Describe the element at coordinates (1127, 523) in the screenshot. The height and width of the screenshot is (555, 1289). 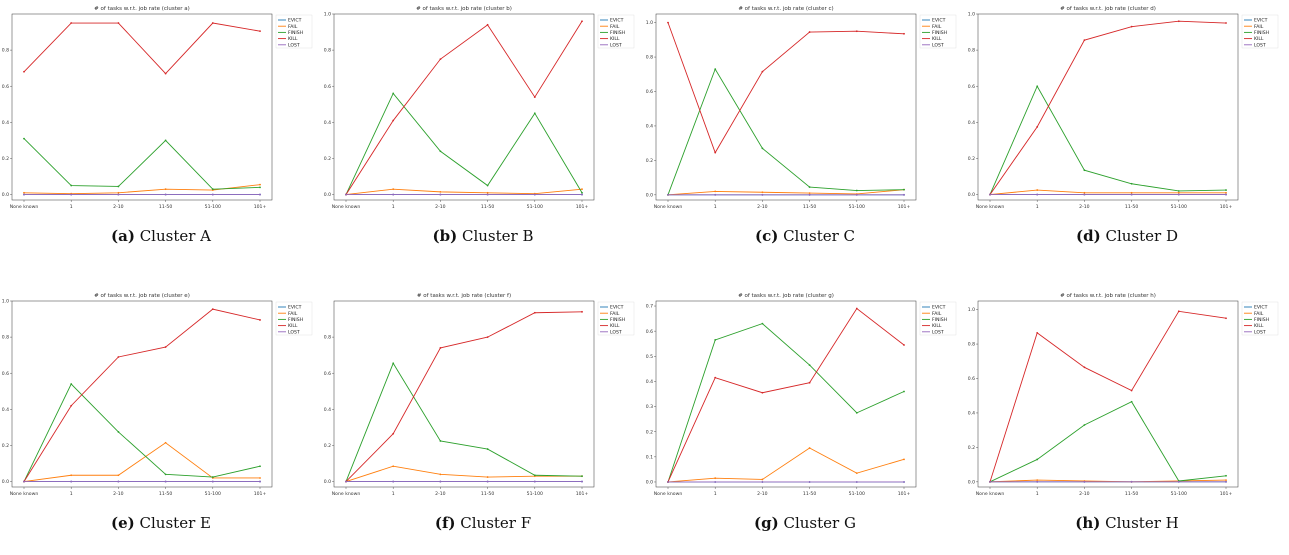
I see `panel-caption: (h) Cluster H` at that location.